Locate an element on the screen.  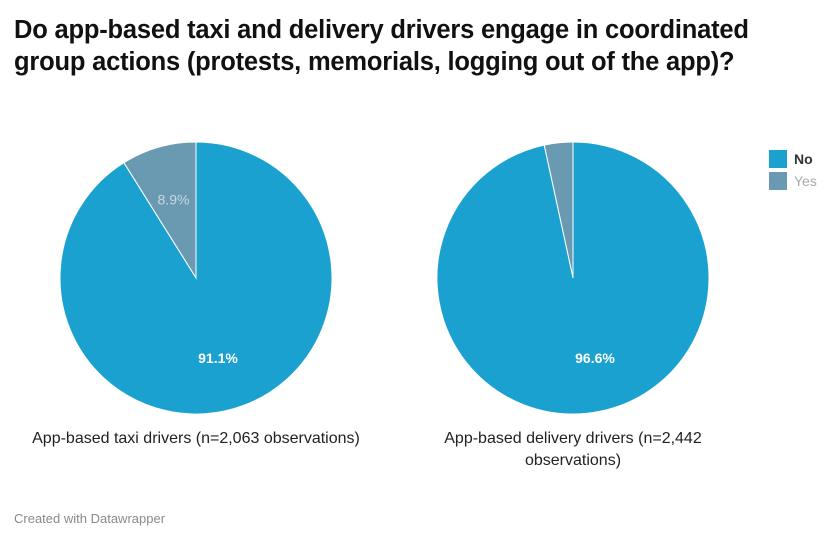
legend-item-no: No is located at coordinates (799, 159).